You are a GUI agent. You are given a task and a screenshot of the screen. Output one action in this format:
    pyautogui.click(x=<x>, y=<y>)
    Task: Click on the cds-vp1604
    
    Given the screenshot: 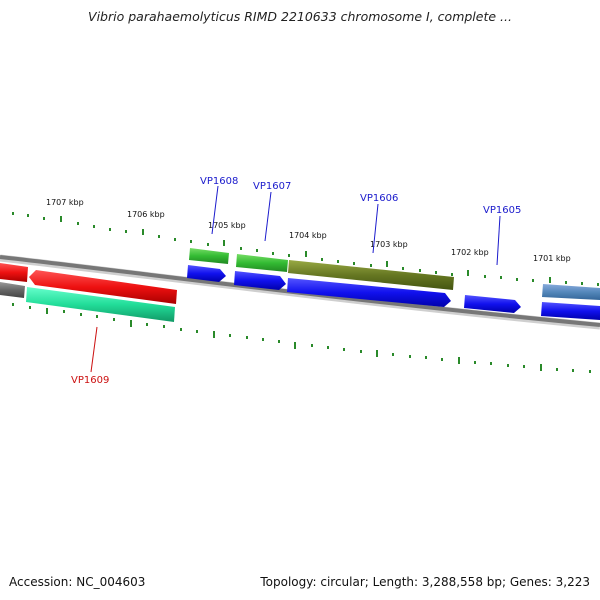 What is the action you would take?
    pyautogui.click(x=570, y=311)
    